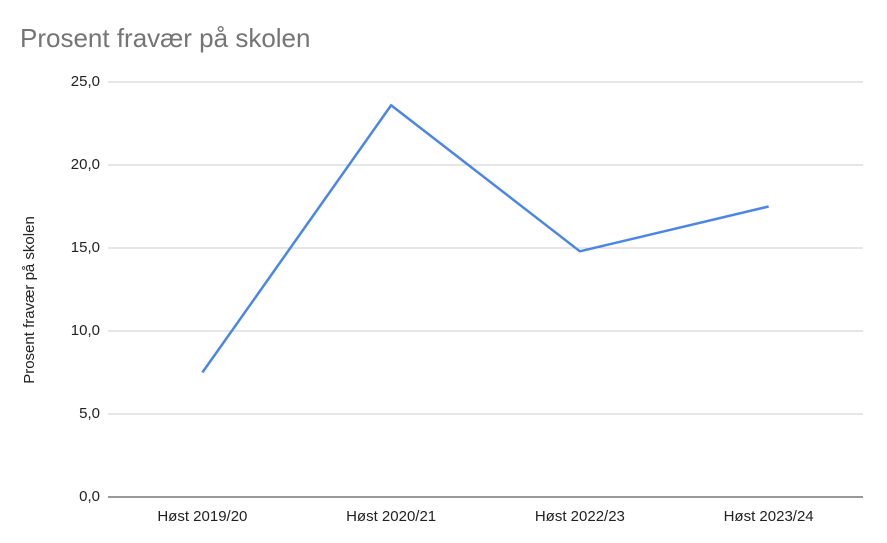 This screenshot has width=887, height=543. What do you see at coordinates (85, 330) in the screenshot?
I see `y-tick-label: 10,0` at bounding box center [85, 330].